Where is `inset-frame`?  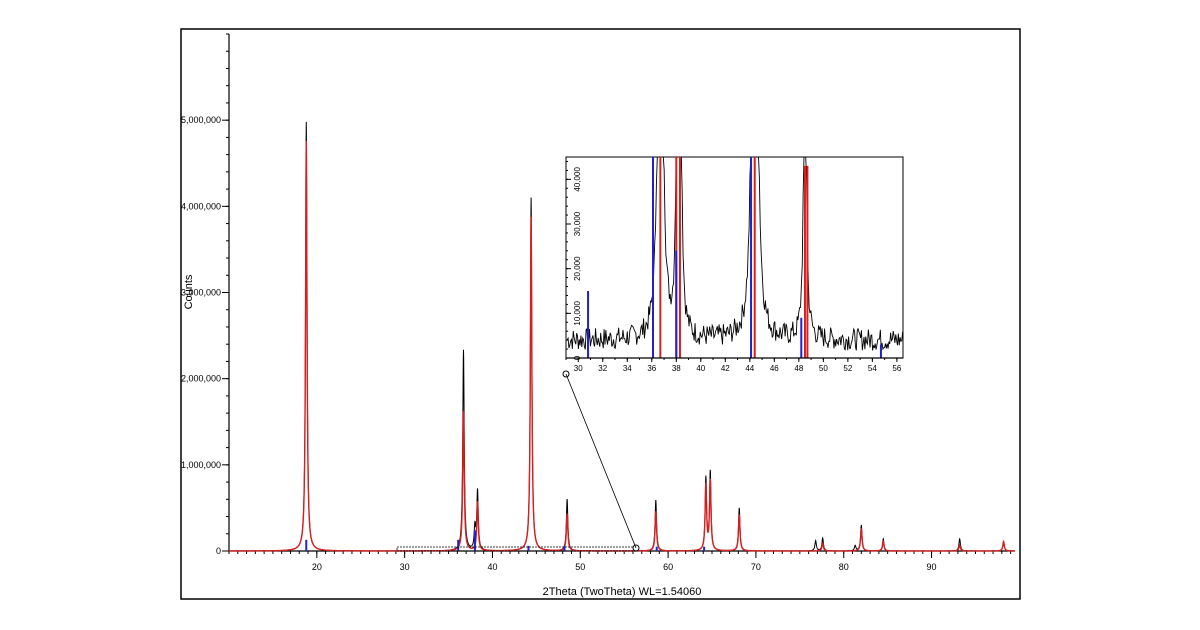
inset-frame is located at coordinates (734, 257).